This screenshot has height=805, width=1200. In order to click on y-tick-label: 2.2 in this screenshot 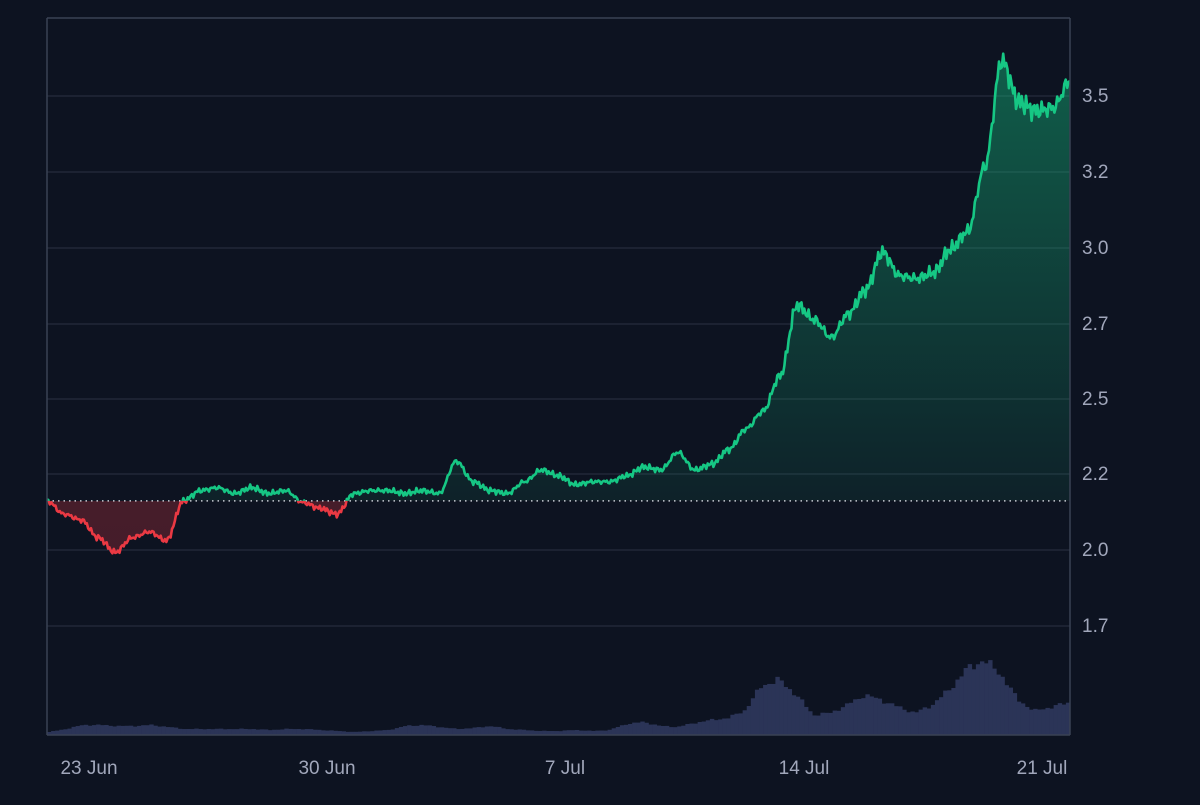, I will do `click(1095, 474)`.